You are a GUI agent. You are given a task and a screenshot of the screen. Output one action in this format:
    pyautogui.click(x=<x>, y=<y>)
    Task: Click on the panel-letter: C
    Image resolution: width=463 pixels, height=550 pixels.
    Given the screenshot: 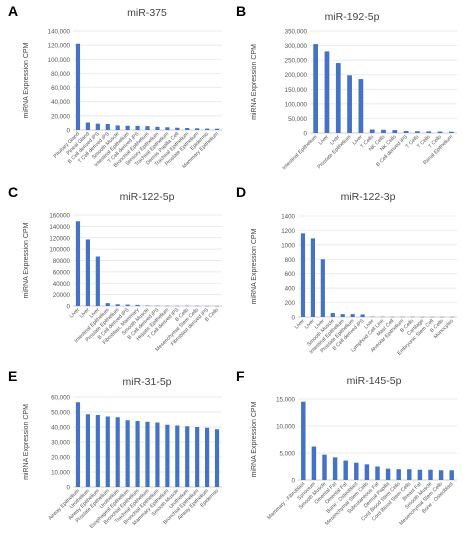 What is the action you would take?
    pyautogui.click(x=13, y=192)
    